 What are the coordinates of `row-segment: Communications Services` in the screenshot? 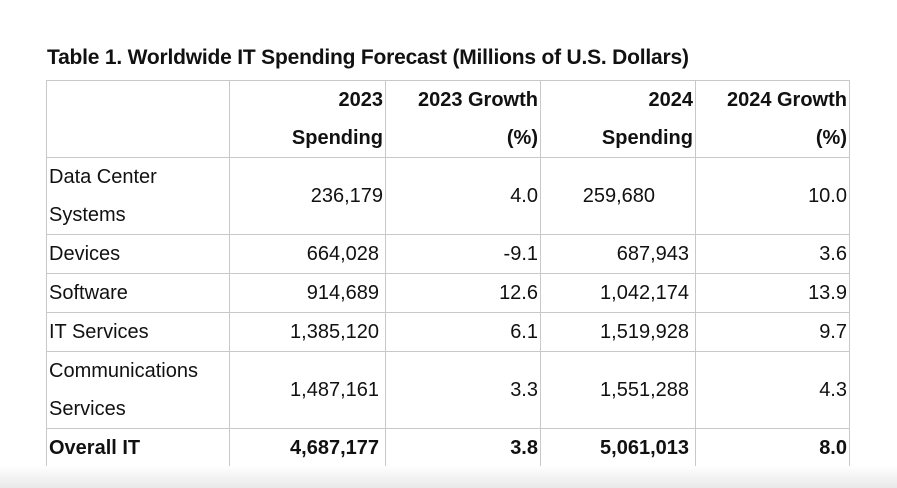 It's located at (138, 390).